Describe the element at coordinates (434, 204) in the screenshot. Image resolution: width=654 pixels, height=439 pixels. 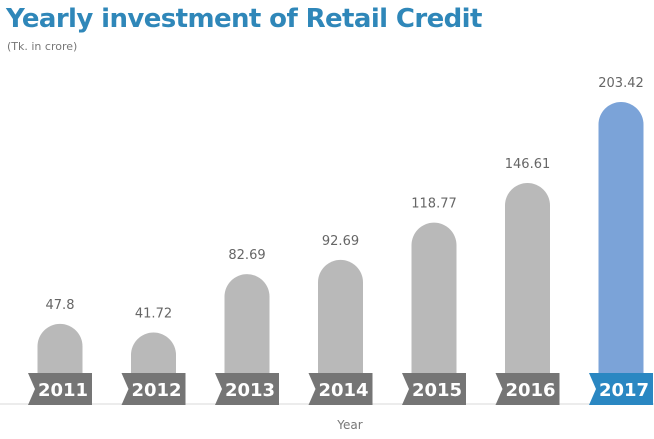
I see `value-label-2015: 118.77` at that location.